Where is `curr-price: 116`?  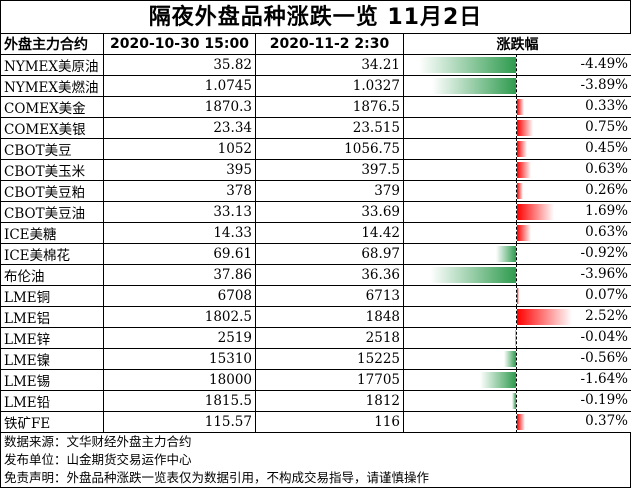
curr-price: 116 is located at coordinates (330, 422).